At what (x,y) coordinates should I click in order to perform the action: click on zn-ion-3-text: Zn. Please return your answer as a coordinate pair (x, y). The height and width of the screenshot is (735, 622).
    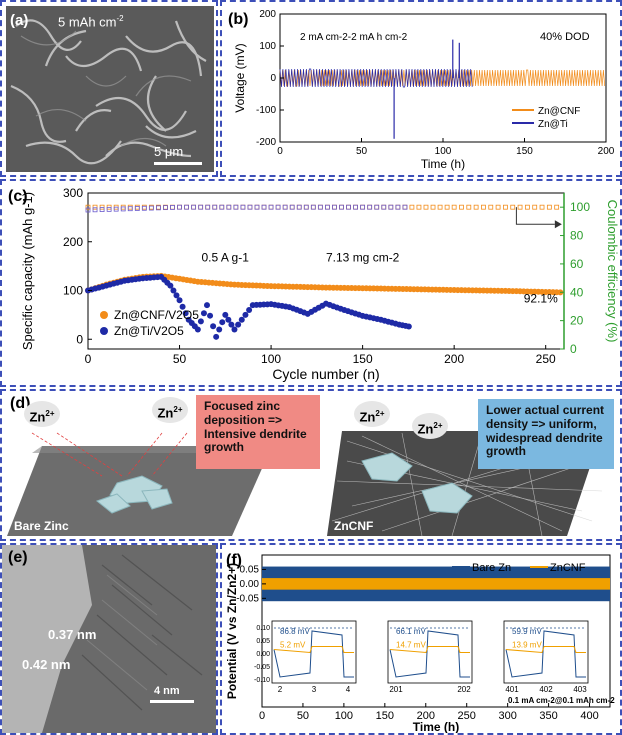
    Looking at the image, I should click on (367, 417).